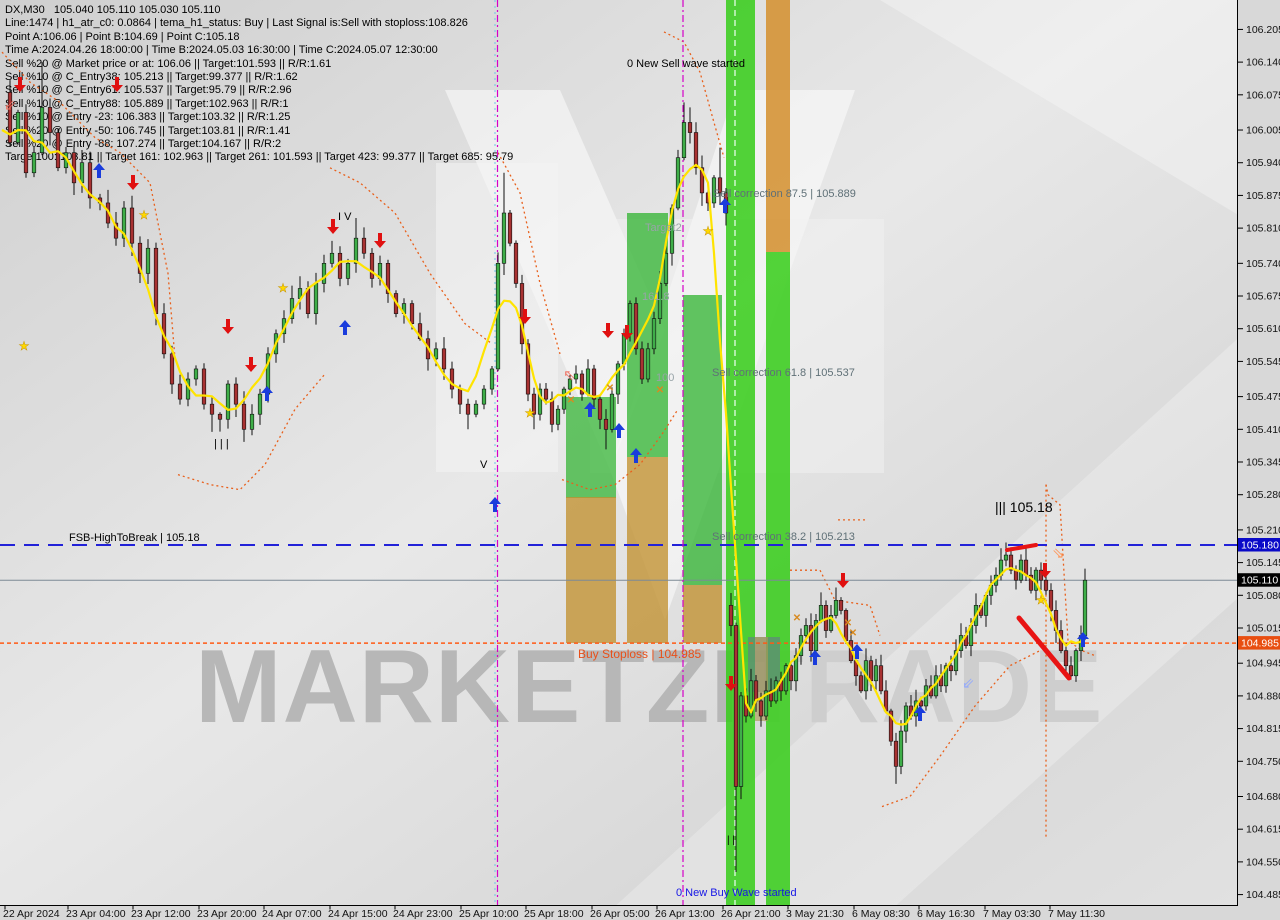  I want to click on time-axis-label: 25 Apr 18:00, so click(554, 914).